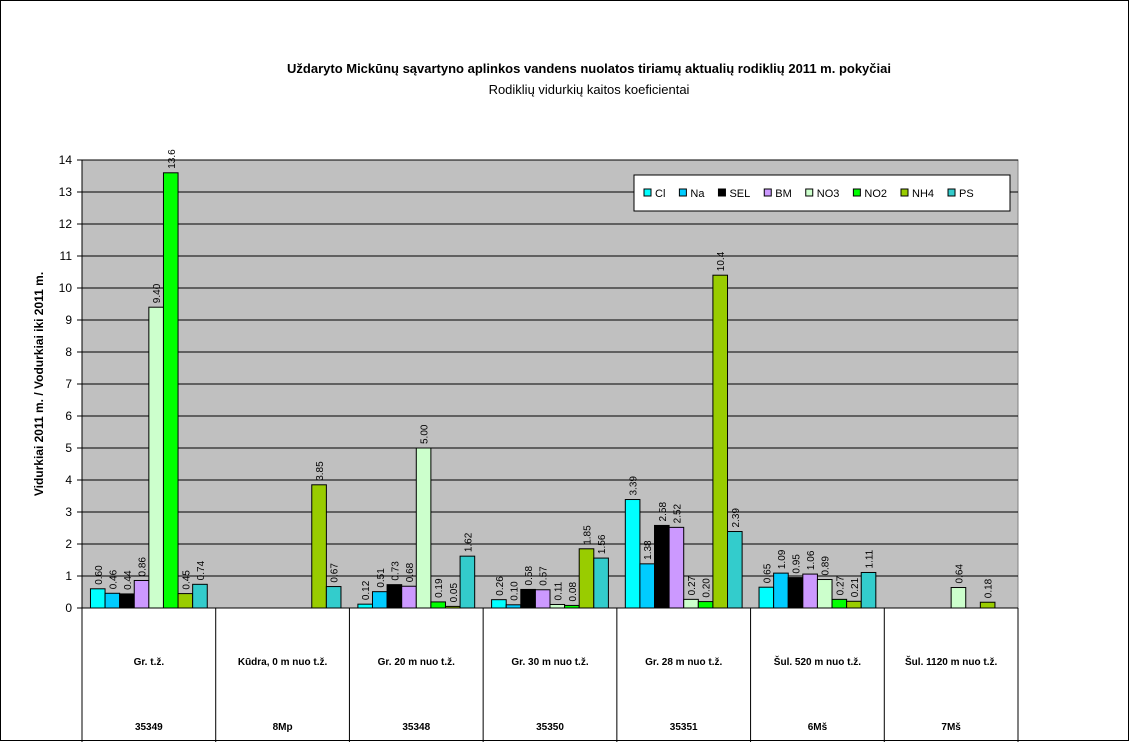  Describe the element at coordinates (782, 559) in the screenshot. I see `data-label: 1.09` at that location.